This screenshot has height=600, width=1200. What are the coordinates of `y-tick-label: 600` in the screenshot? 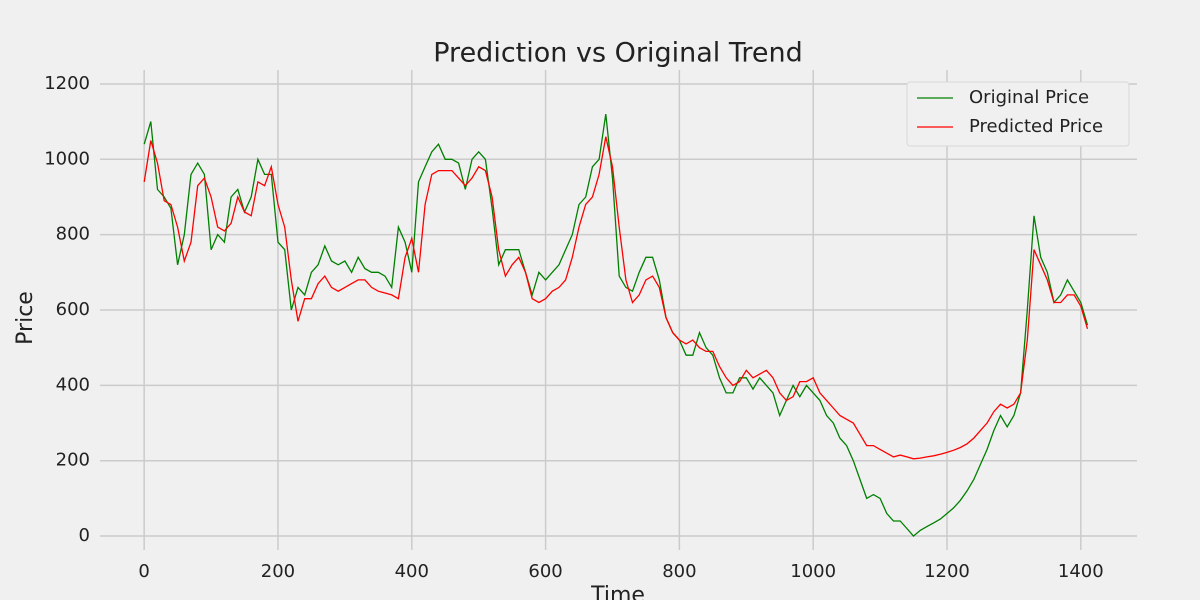 It's located at (73, 309).